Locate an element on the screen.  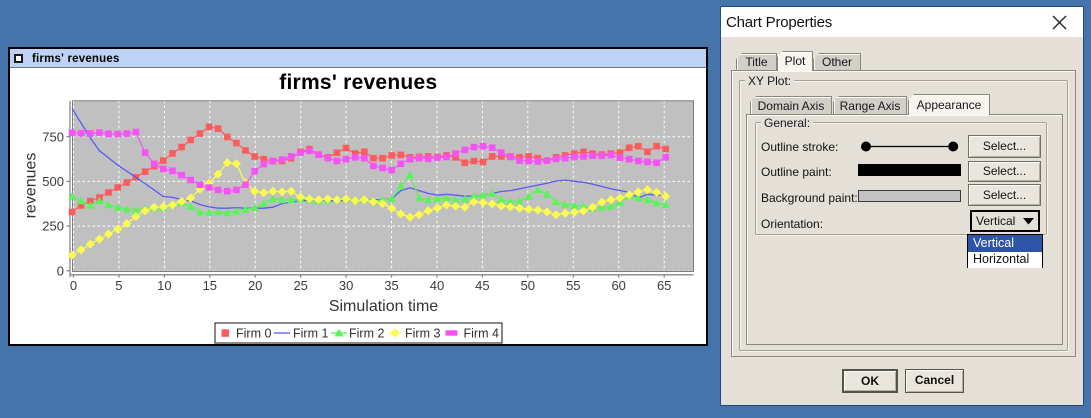
svg-text: 35 is located at coordinates (391, 285).